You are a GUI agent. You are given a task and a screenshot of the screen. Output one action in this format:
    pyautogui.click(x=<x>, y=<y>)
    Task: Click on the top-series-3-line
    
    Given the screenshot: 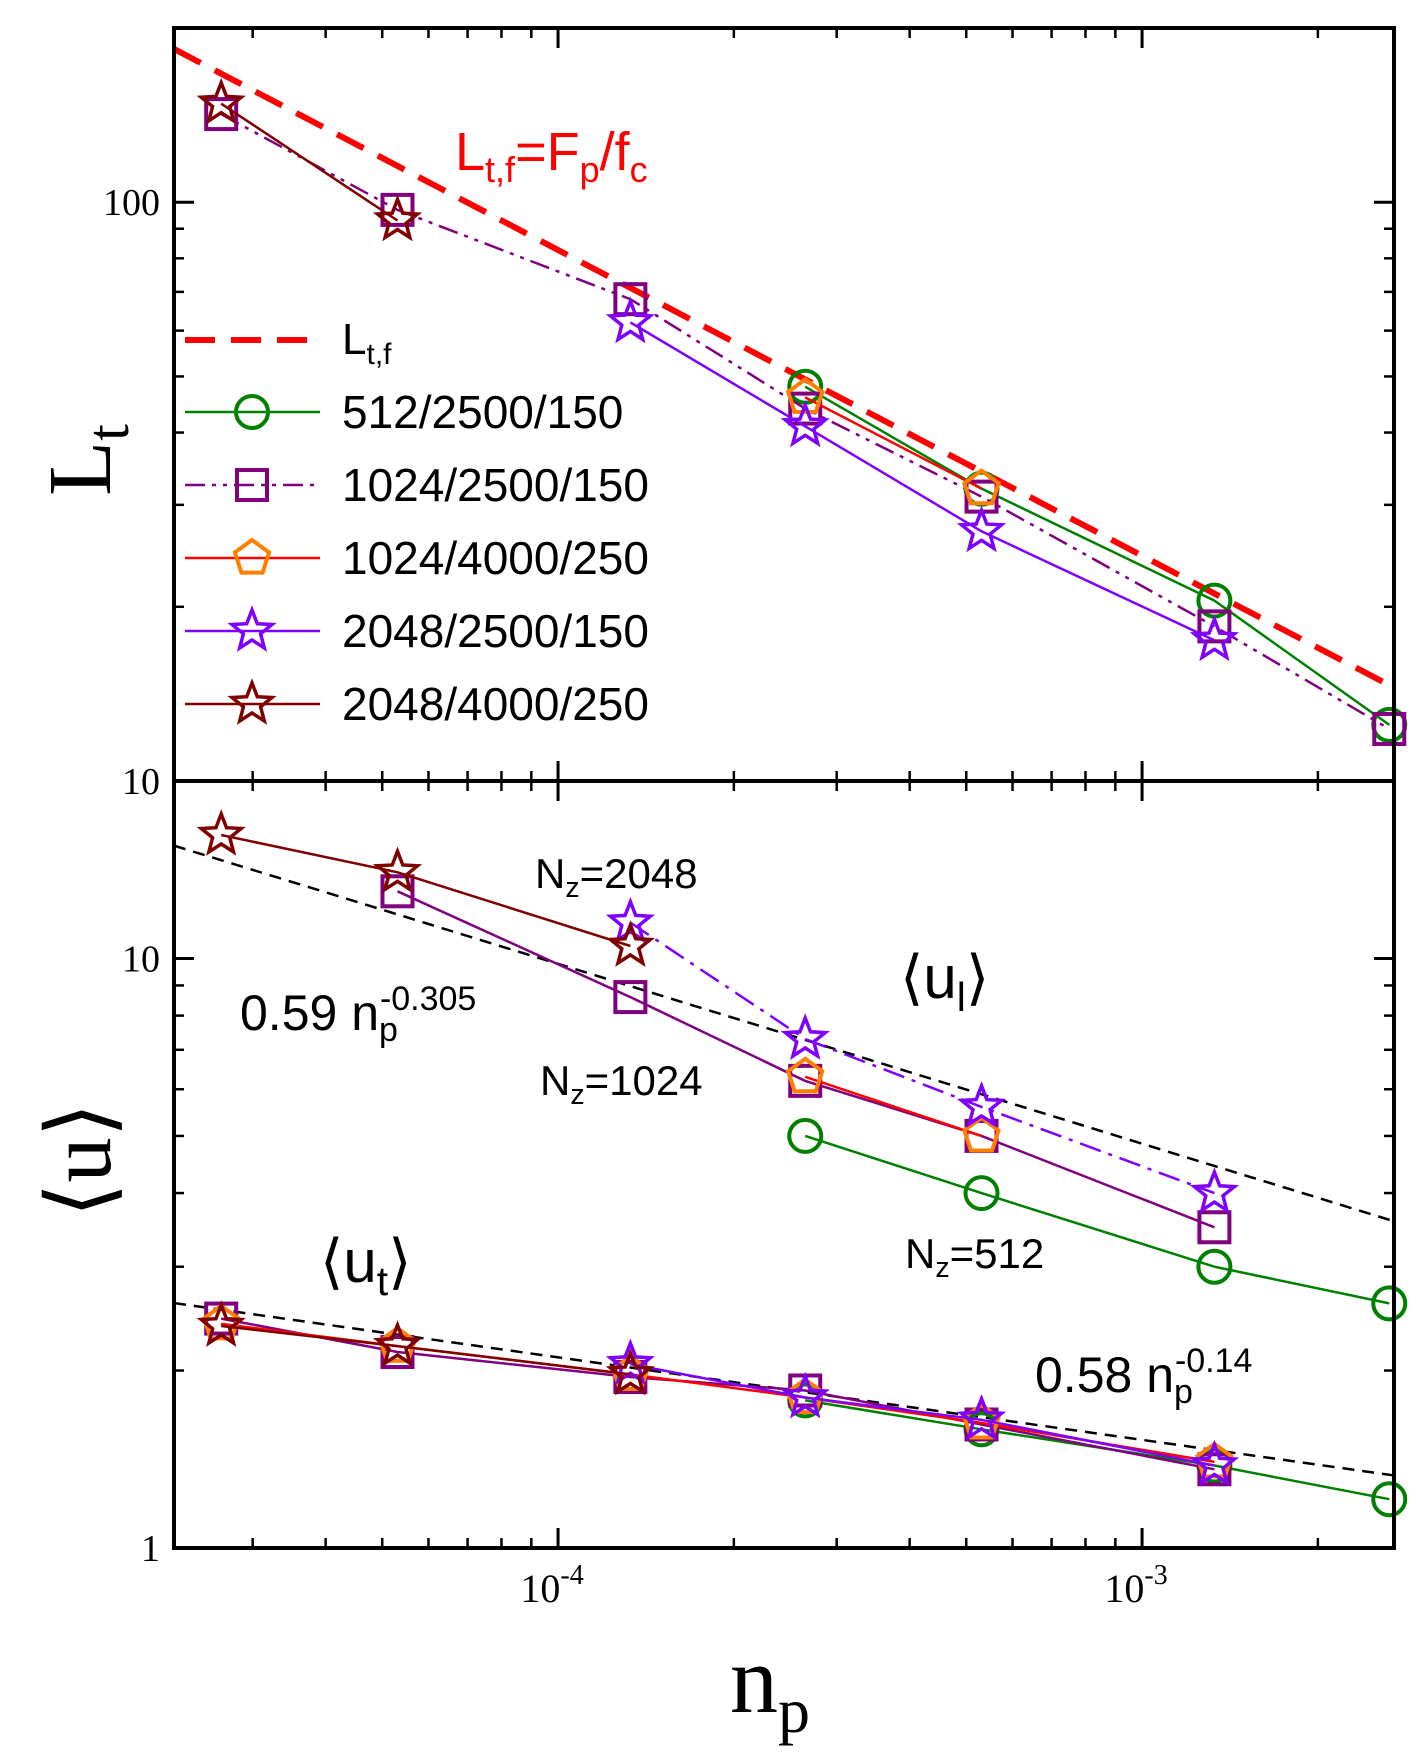 What is the action you would take?
    pyautogui.click(x=922, y=481)
    